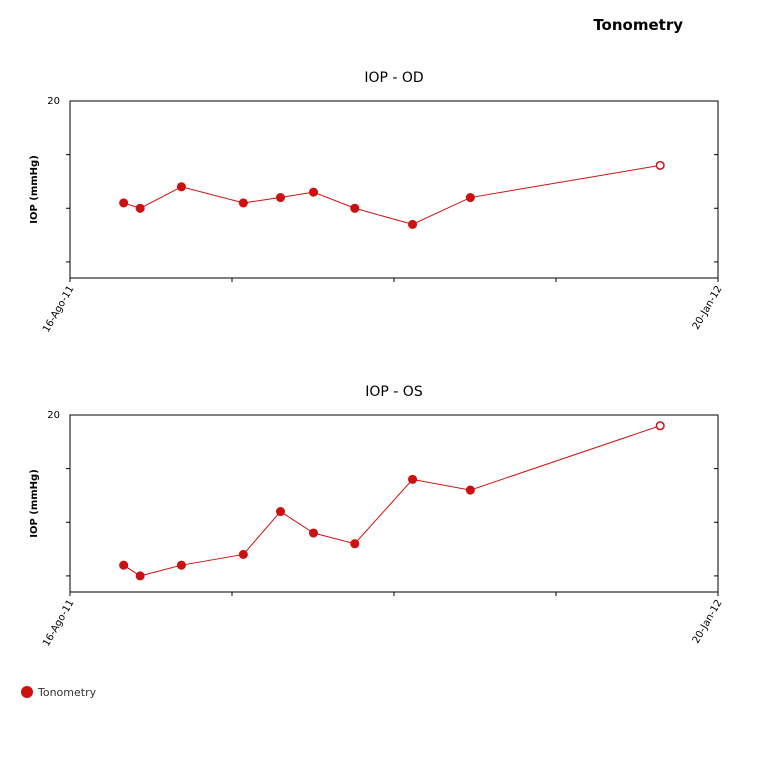 The width and height of the screenshot is (768, 768). I want to click on legend-marker, so click(27, 692).